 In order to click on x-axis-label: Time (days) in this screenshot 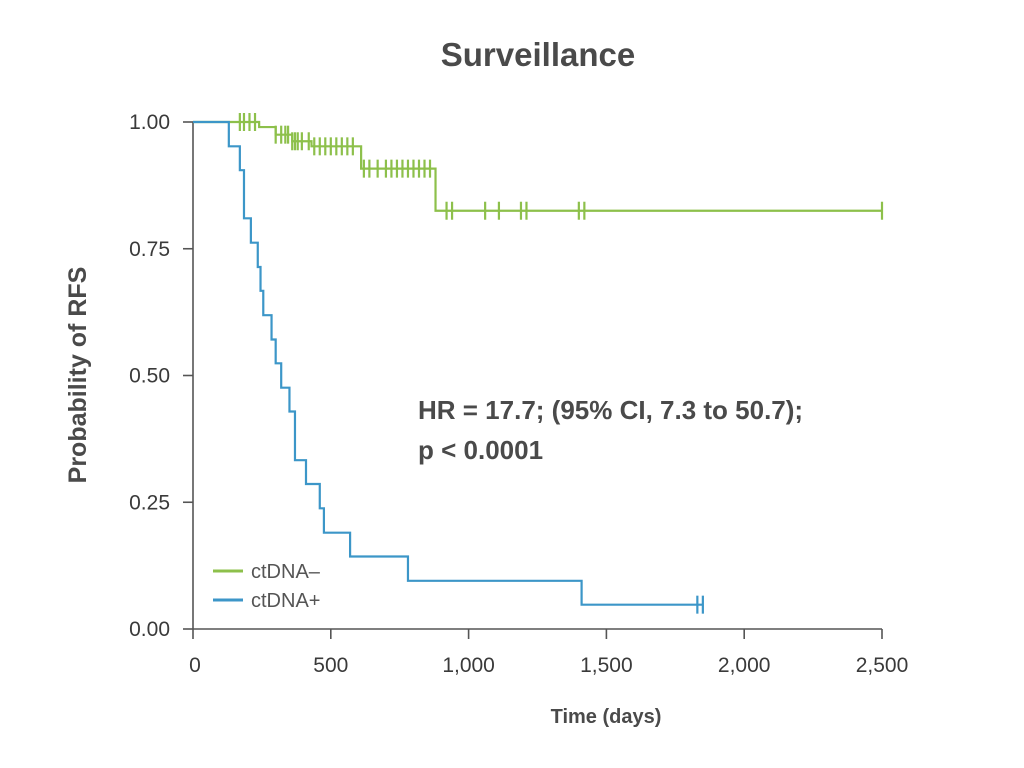, I will do `click(606, 717)`.